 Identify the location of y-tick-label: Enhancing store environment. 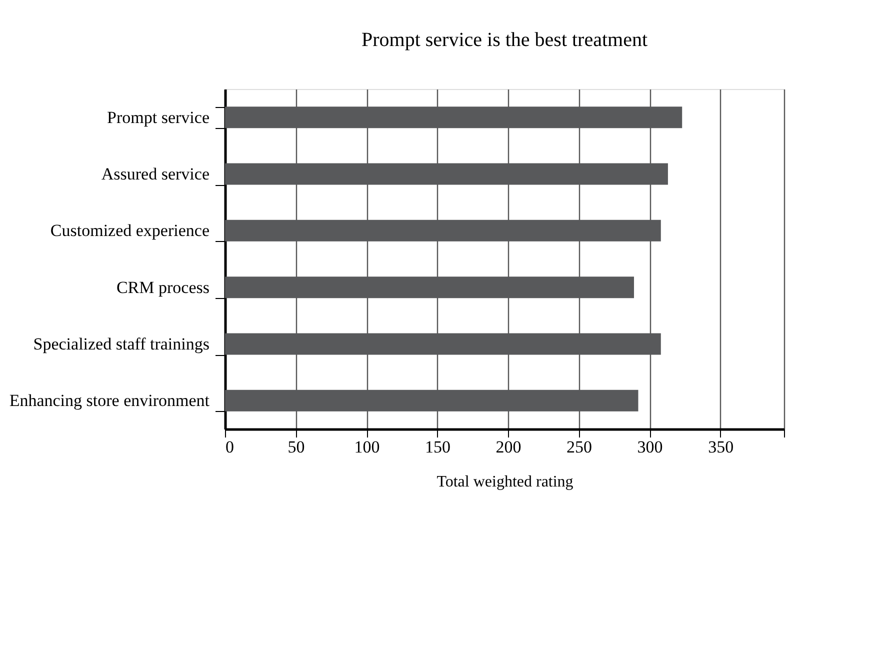
(109, 400).